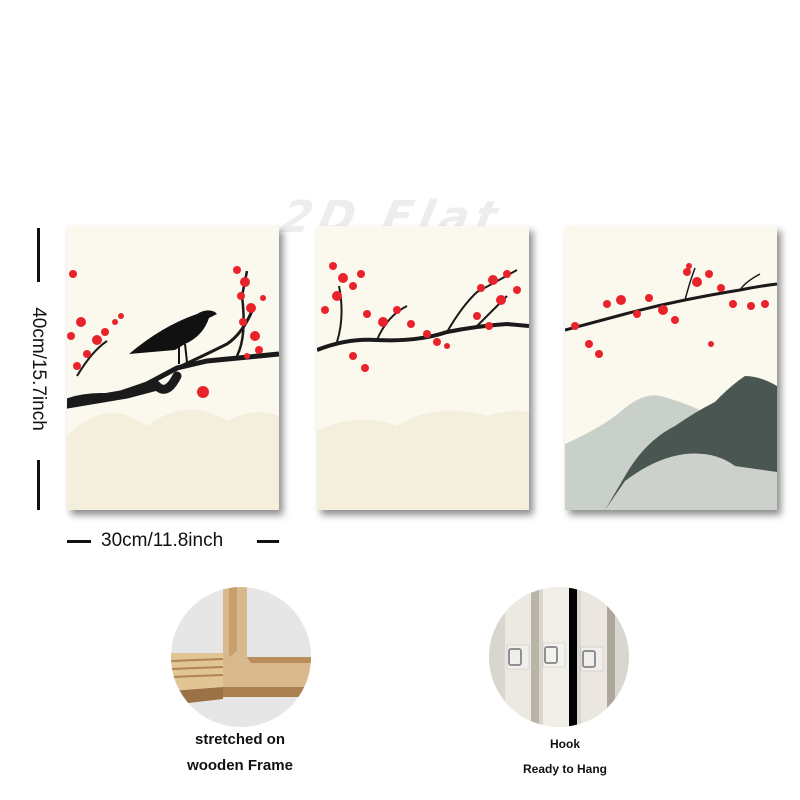 The width and height of the screenshot is (800, 800). Describe the element at coordinates (564, 769) in the screenshot. I see `hook-caption-line-2: Ready to Hang` at that location.